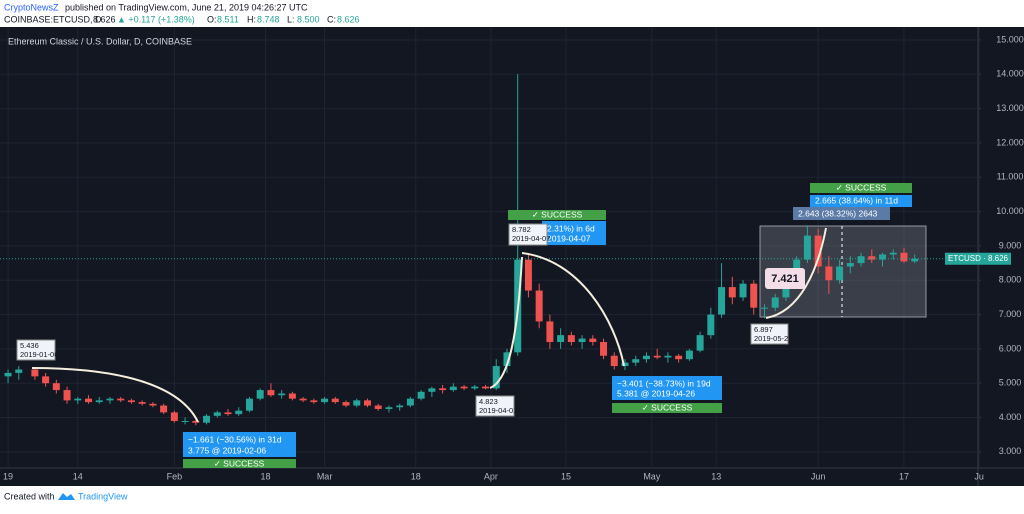  Describe the element at coordinates (228, 19) in the screenshot. I see `ohlc-value: 8.511` at that location.